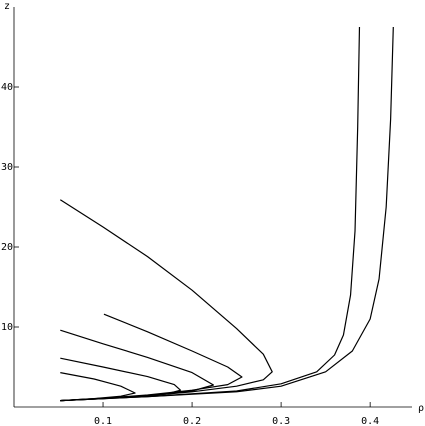 Image resolution: width=425 pixels, height=426 pixels. Describe the element at coordinates (103, 421) in the screenshot. I see `x-tick-label: 0.1` at that location.